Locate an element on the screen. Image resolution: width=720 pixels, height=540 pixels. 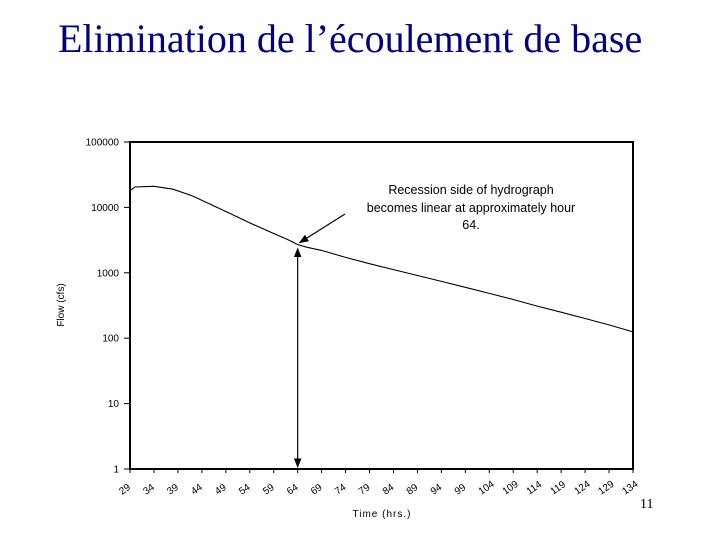
x-tick-label: 134 is located at coordinates (630, 488).